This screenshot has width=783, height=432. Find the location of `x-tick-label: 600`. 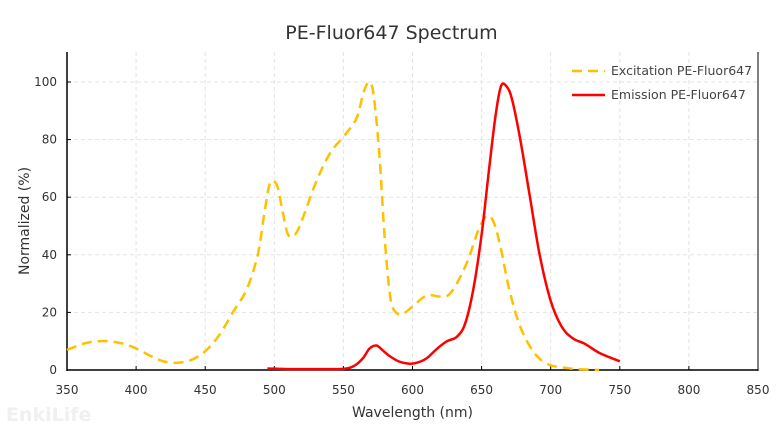

x-tick-label: 600 is located at coordinates (412, 390).